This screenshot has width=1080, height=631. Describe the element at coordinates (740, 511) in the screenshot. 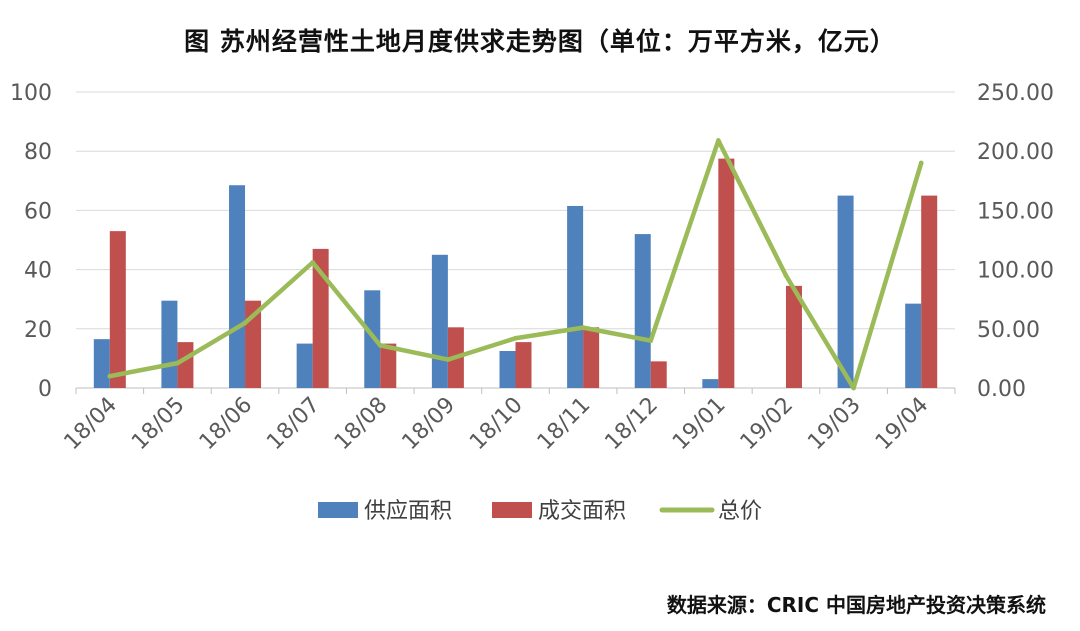

I see `legend-label: 总价` at that location.